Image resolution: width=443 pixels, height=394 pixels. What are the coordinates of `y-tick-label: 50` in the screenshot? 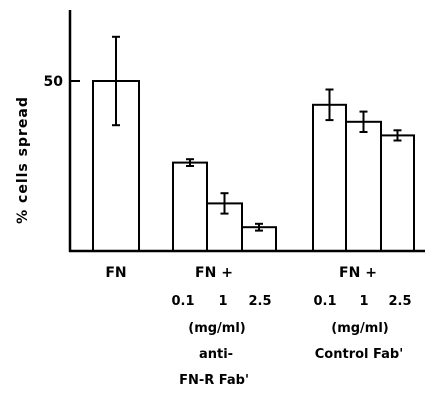 It's located at (54, 82).